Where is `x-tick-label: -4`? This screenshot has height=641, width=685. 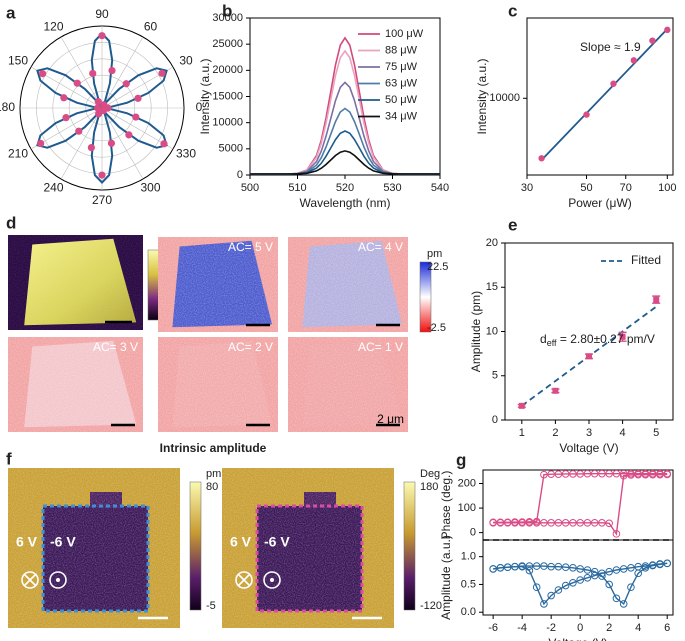
x-tick-label: -4 is located at coordinates (522, 628).